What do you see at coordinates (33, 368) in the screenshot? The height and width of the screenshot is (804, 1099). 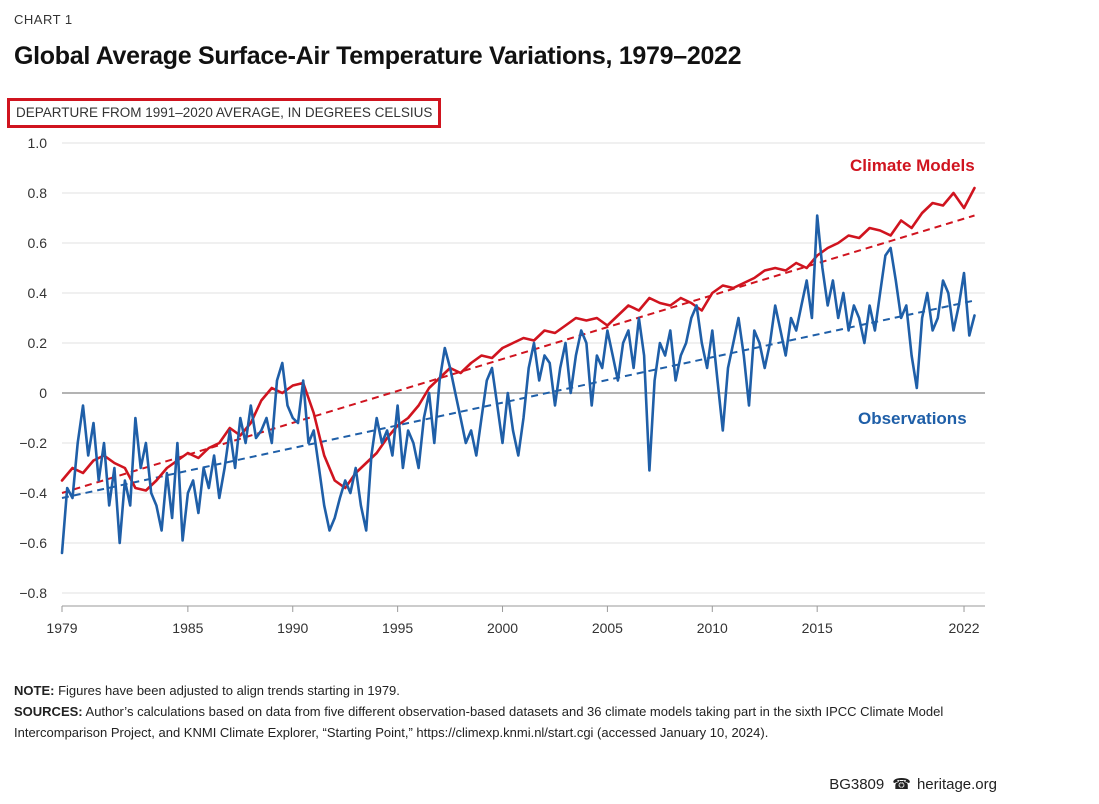 I see `y-axis-ticks: 1.0 0.8 0.6 0.4 0.2 0 −0.2 −0.4 −0.6 −0.8` at bounding box center [33, 368].